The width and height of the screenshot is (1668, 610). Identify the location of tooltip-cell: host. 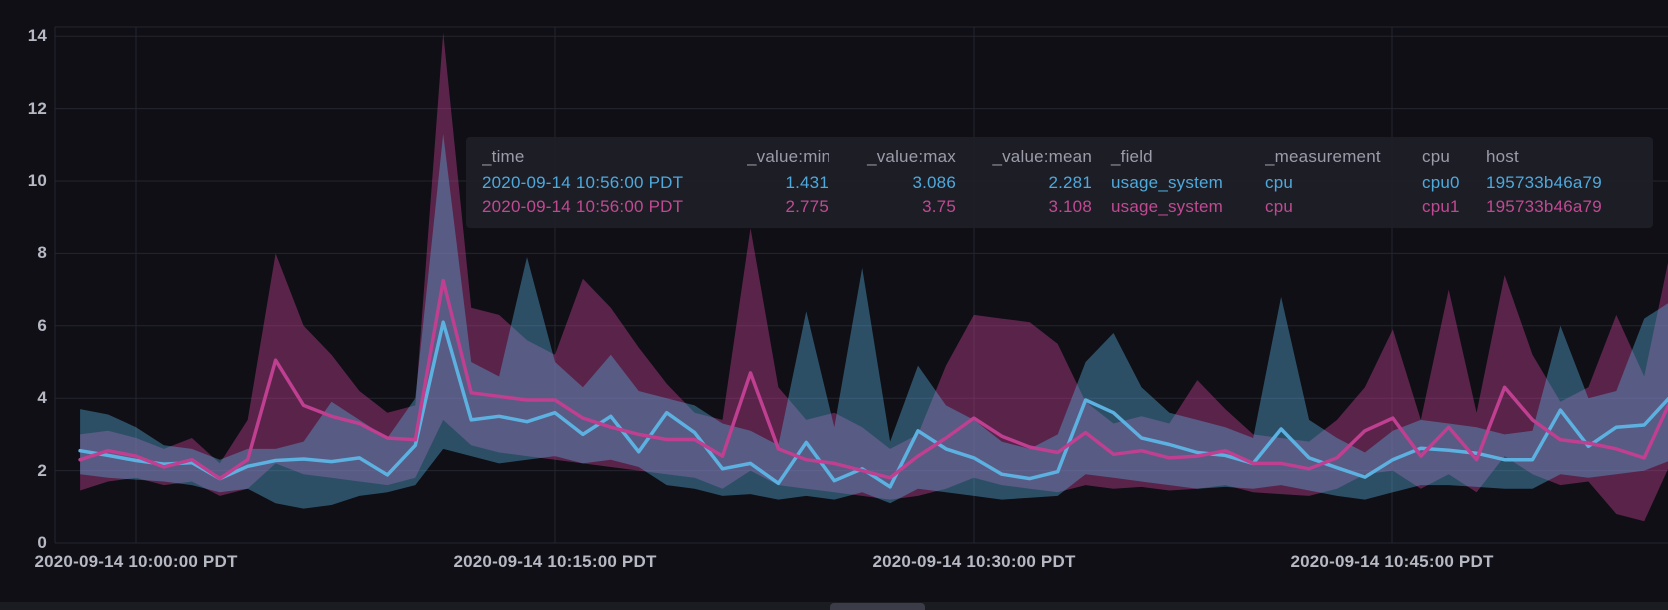
(1502, 156).